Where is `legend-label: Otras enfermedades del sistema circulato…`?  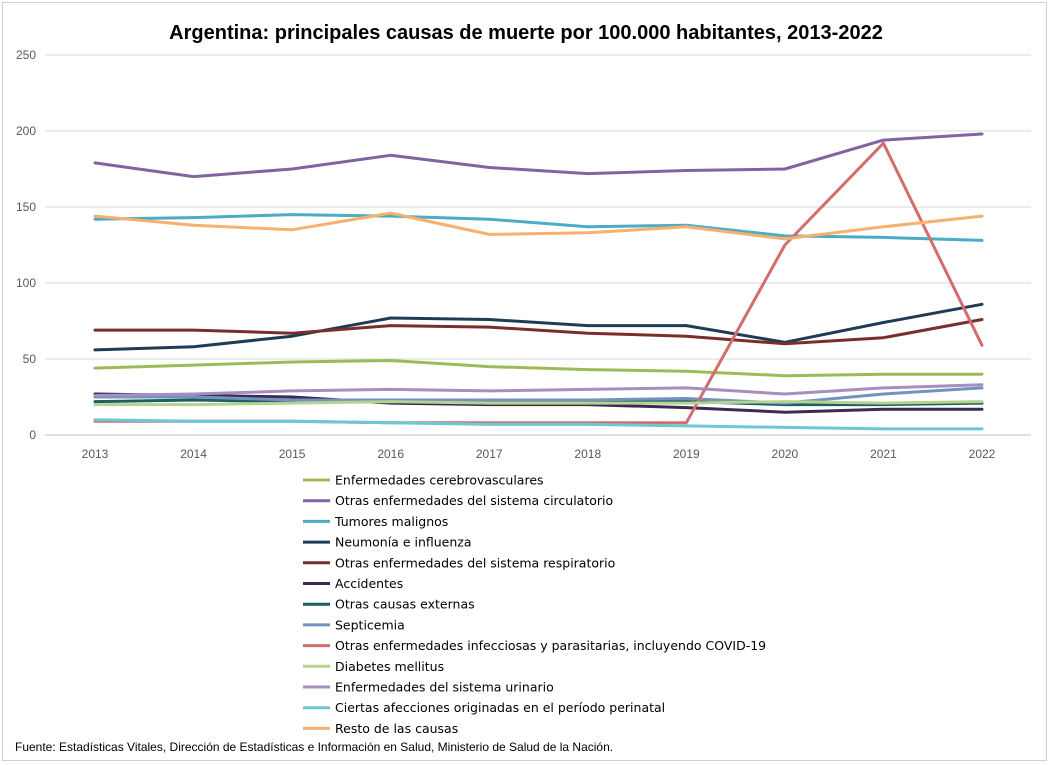
legend-label: Otras enfermedades del sistema circulato… is located at coordinates (474, 500).